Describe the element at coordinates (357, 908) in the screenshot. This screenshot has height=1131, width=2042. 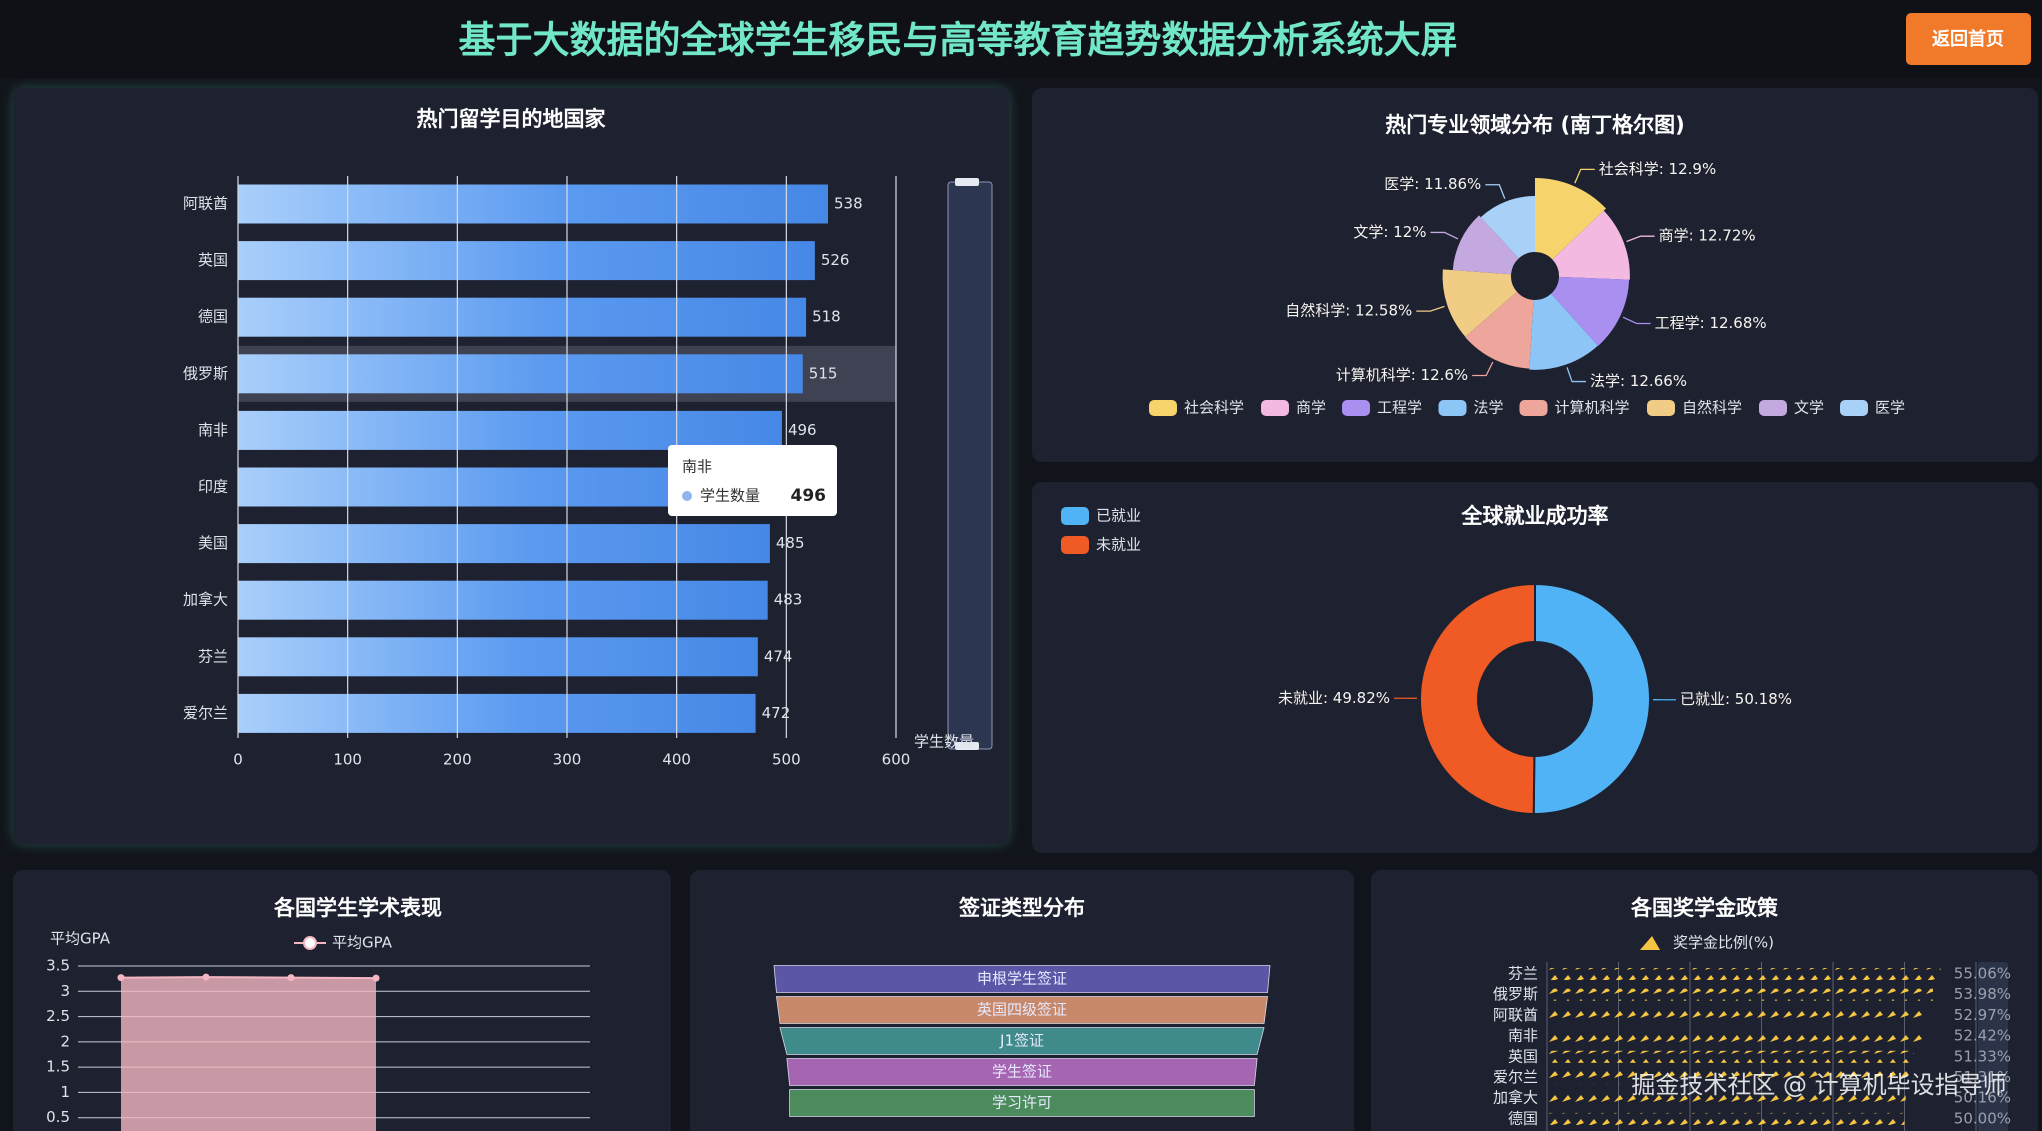
I see `panel-title: 各国学生学术表现` at that location.